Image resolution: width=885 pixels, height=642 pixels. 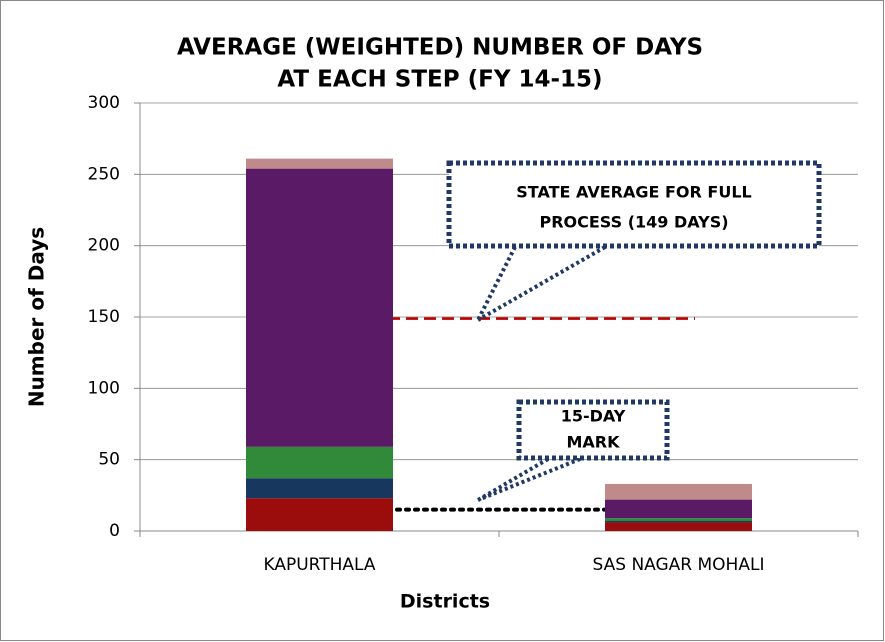 What do you see at coordinates (104, 103) in the screenshot?
I see `y-tick-label: 300` at bounding box center [104, 103].